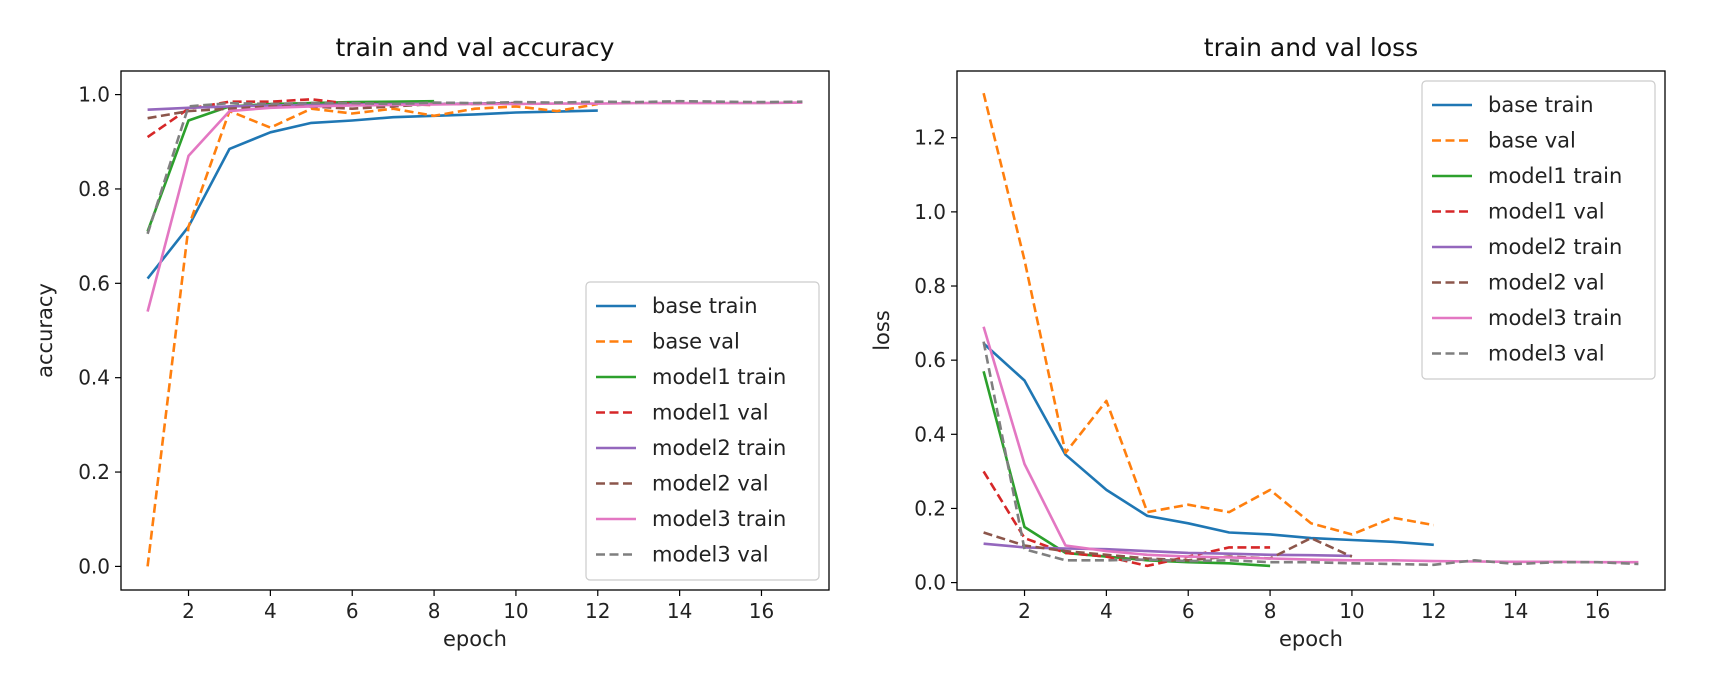  I want to click on y-tick-label: 1.2, so click(930, 138).